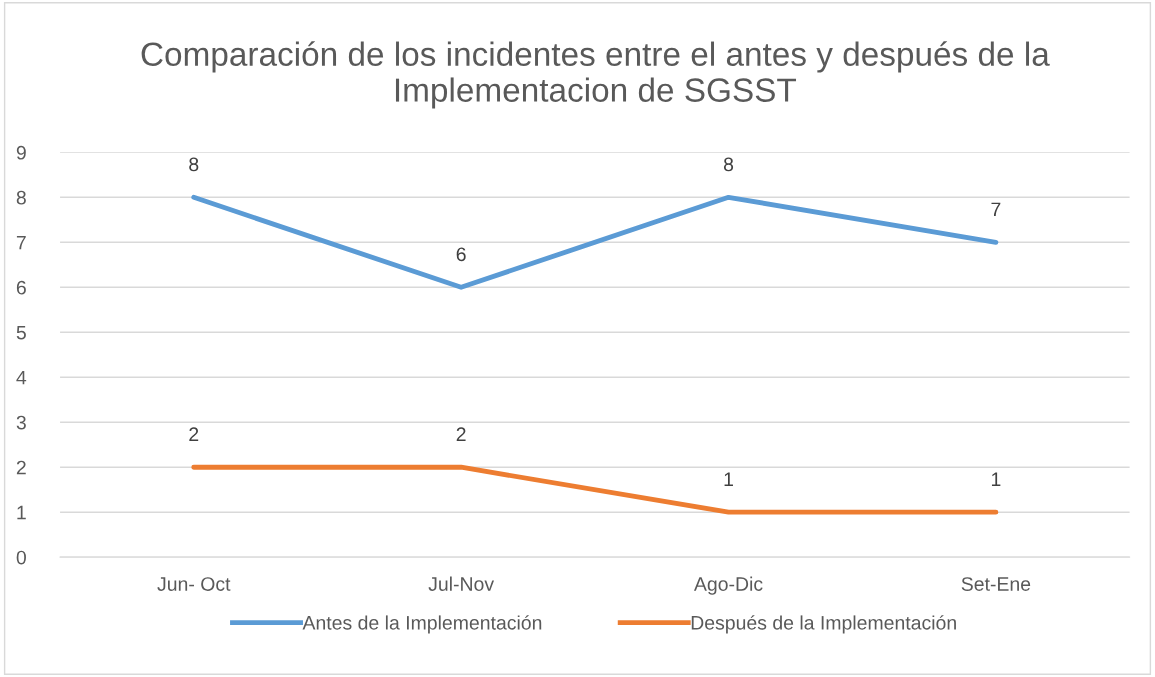  What do you see at coordinates (422, 624) in the screenshot?
I see `legend-label: Antes de la Implementación` at bounding box center [422, 624].